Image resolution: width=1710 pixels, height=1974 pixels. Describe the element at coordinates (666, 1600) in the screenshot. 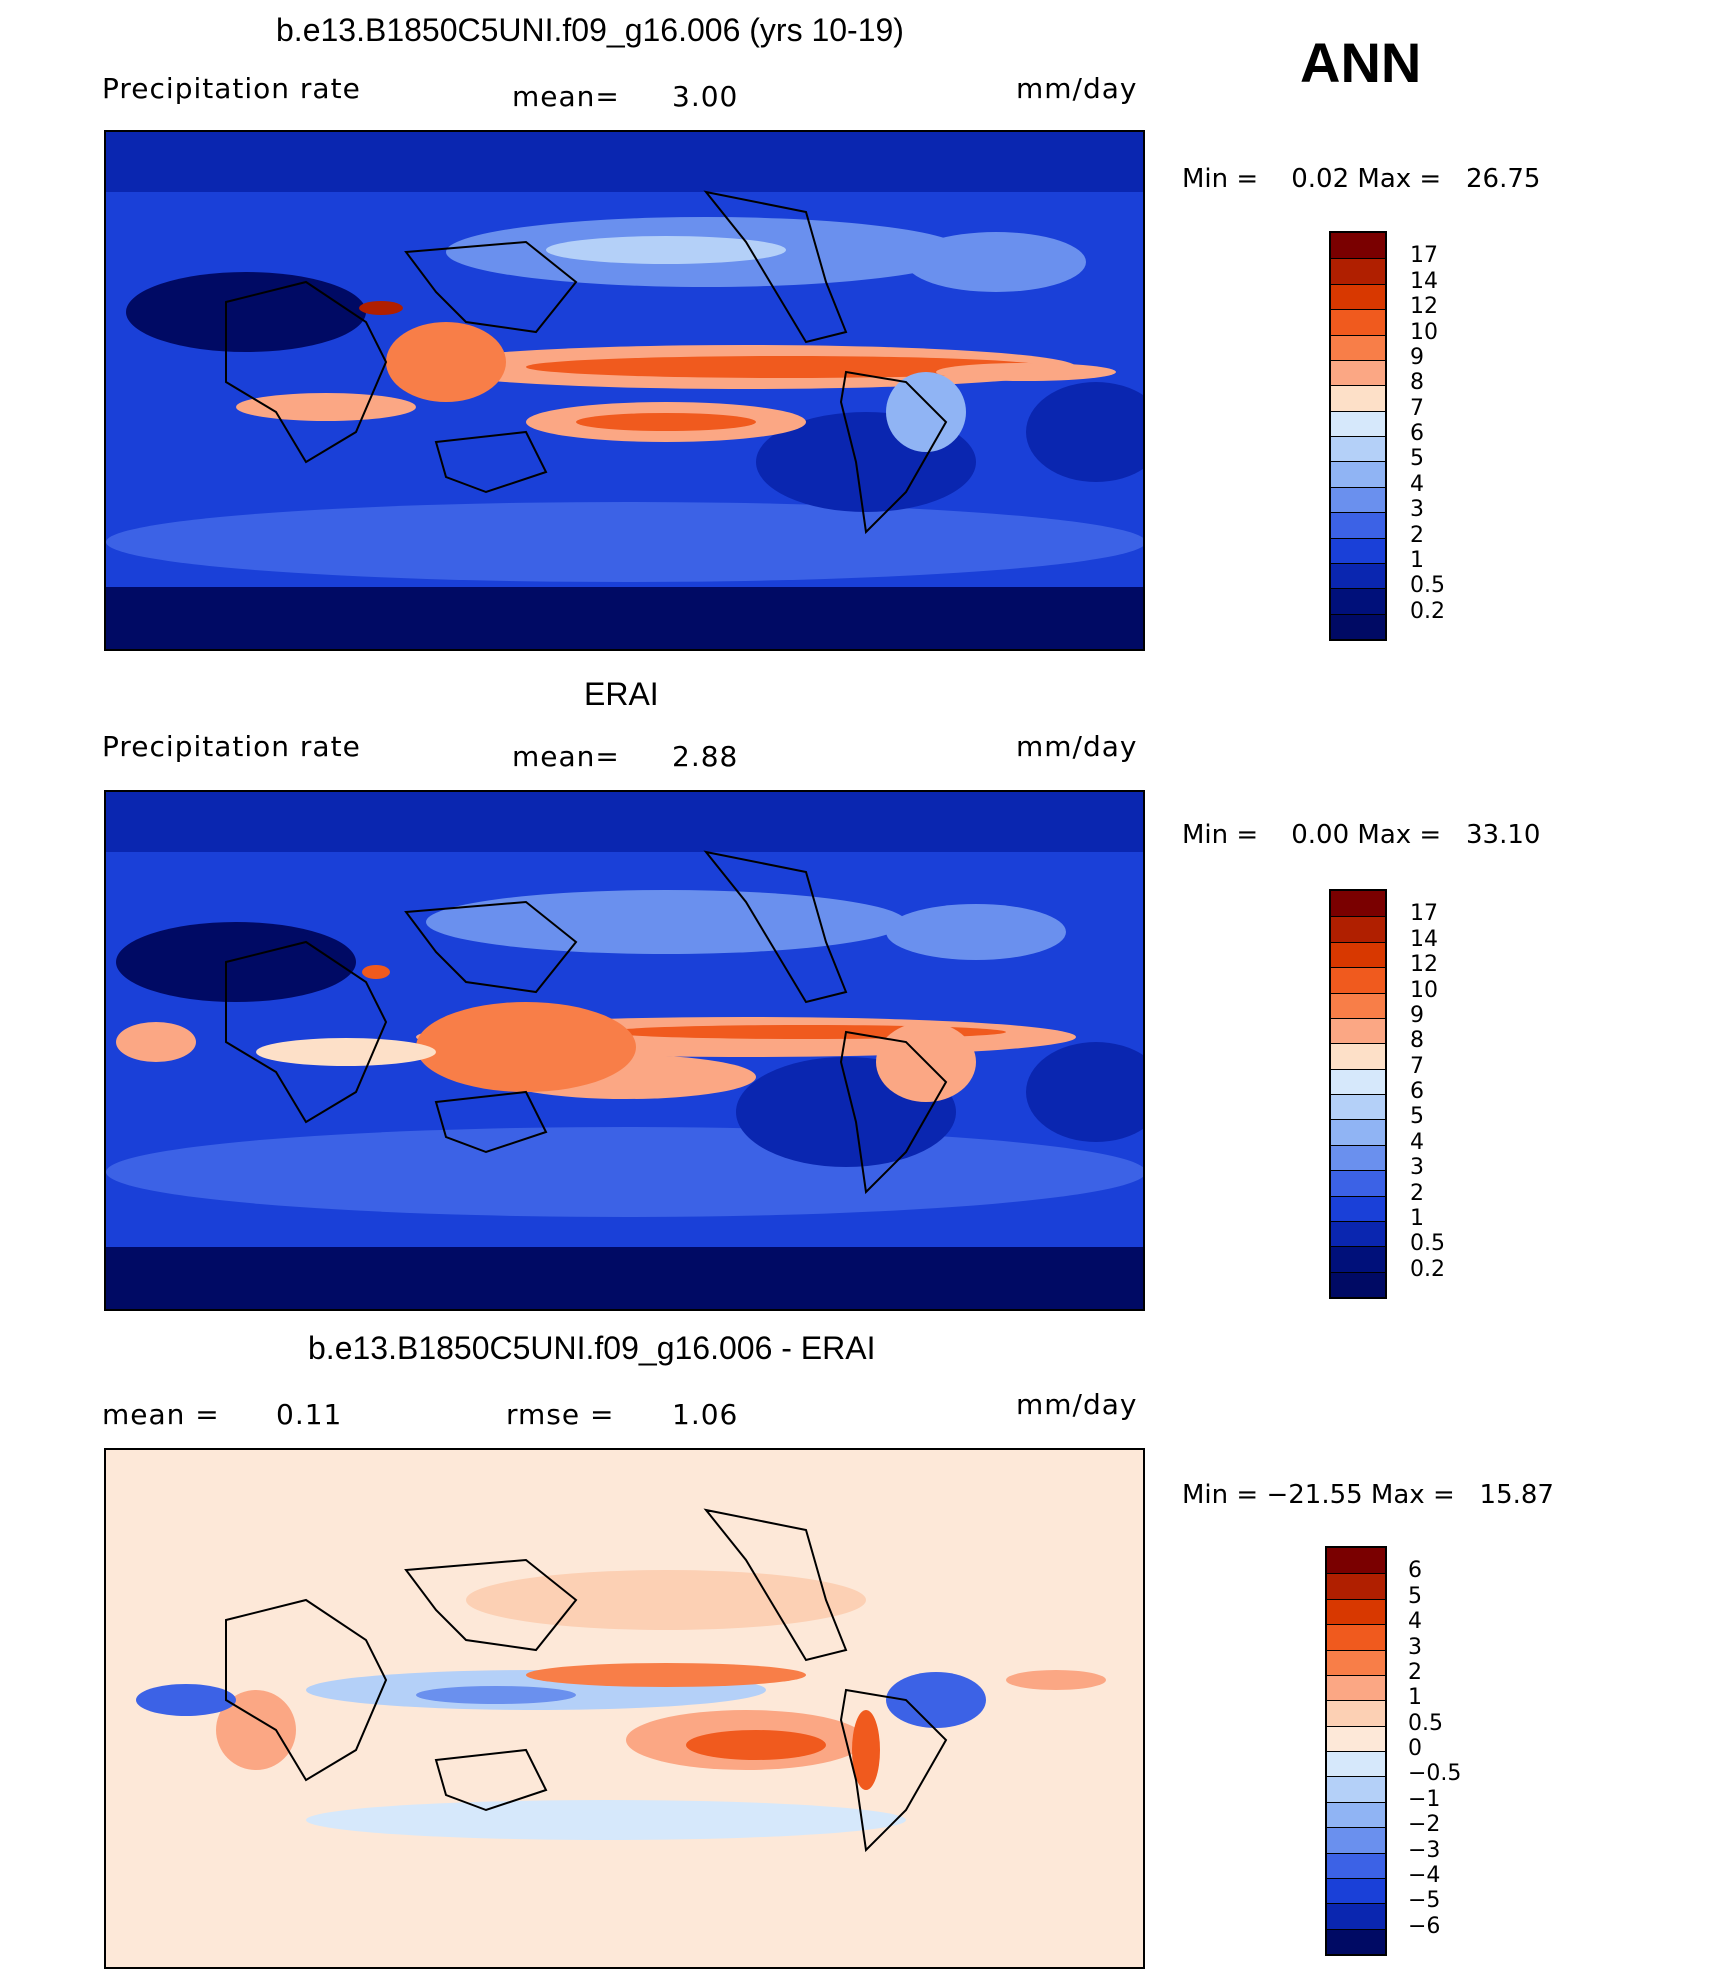

I see `panel3-n-pacific-pos` at that location.